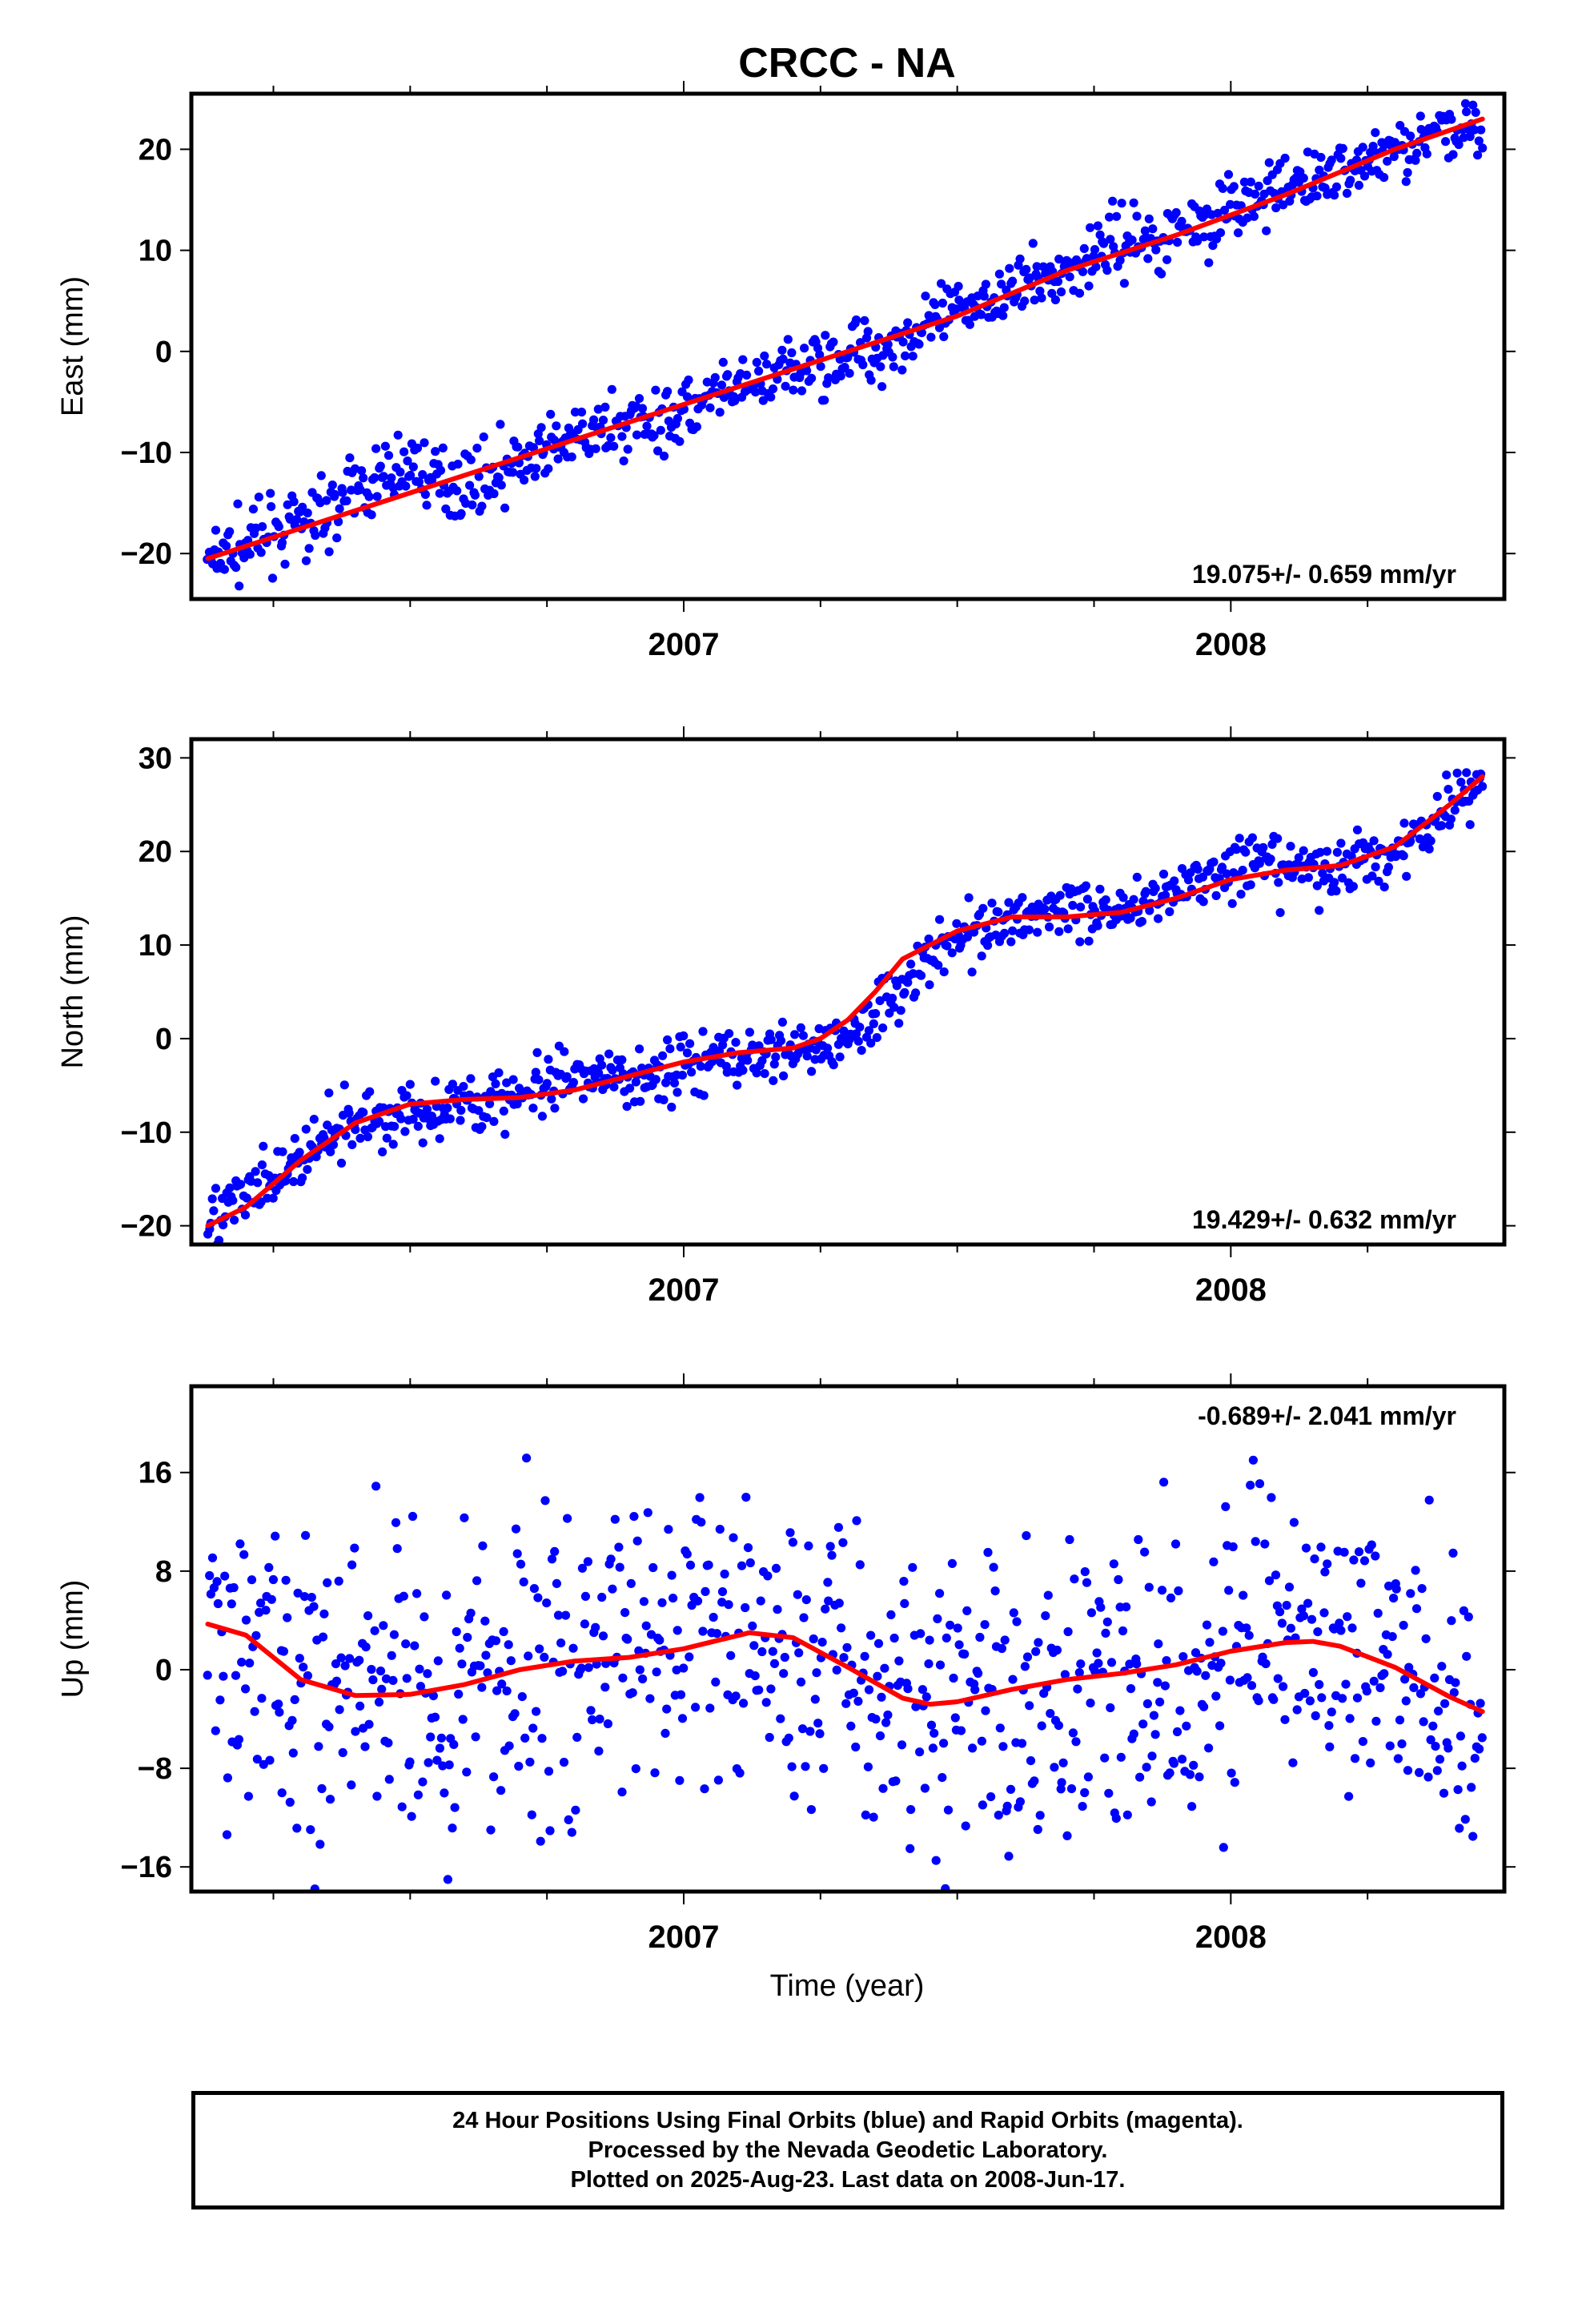  What do you see at coordinates (845, 1668) in the screenshot?
I see `model-fit-line` at bounding box center [845, 1668].